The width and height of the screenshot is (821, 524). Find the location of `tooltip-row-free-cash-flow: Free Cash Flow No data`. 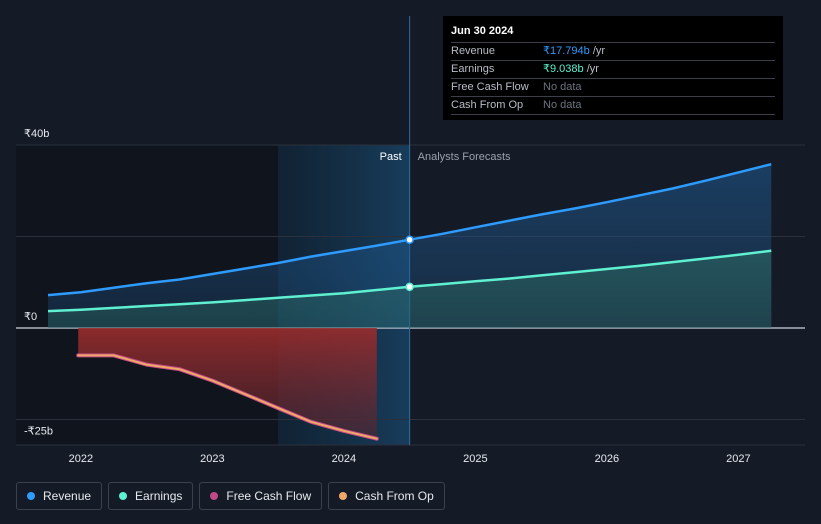

tooltip-row-free-cash-flow: Free Cash Flow No data is located at coordinates (613, 88).